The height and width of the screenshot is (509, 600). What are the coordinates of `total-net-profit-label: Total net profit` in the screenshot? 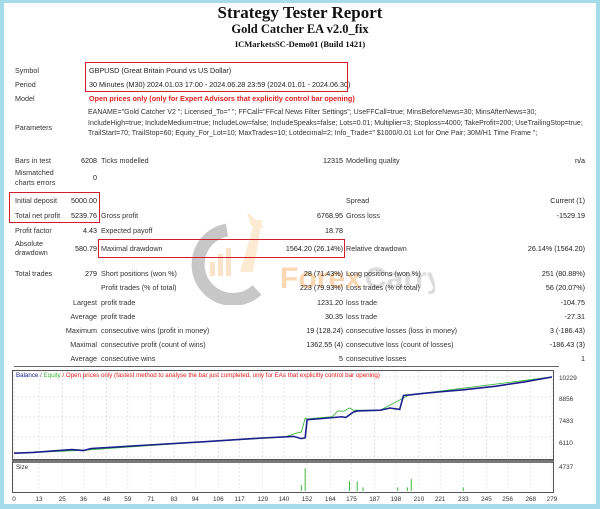 It's located at (38, 215).